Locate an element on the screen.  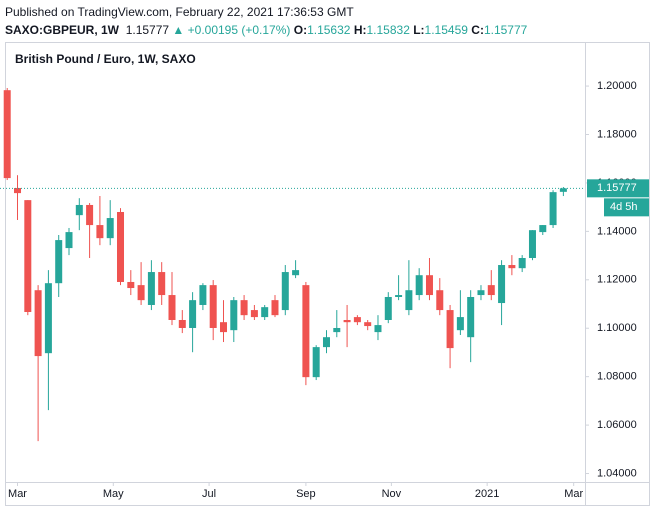
change: ▲ +0.00195 (+0.17%) is located at coordinates (231, 30).